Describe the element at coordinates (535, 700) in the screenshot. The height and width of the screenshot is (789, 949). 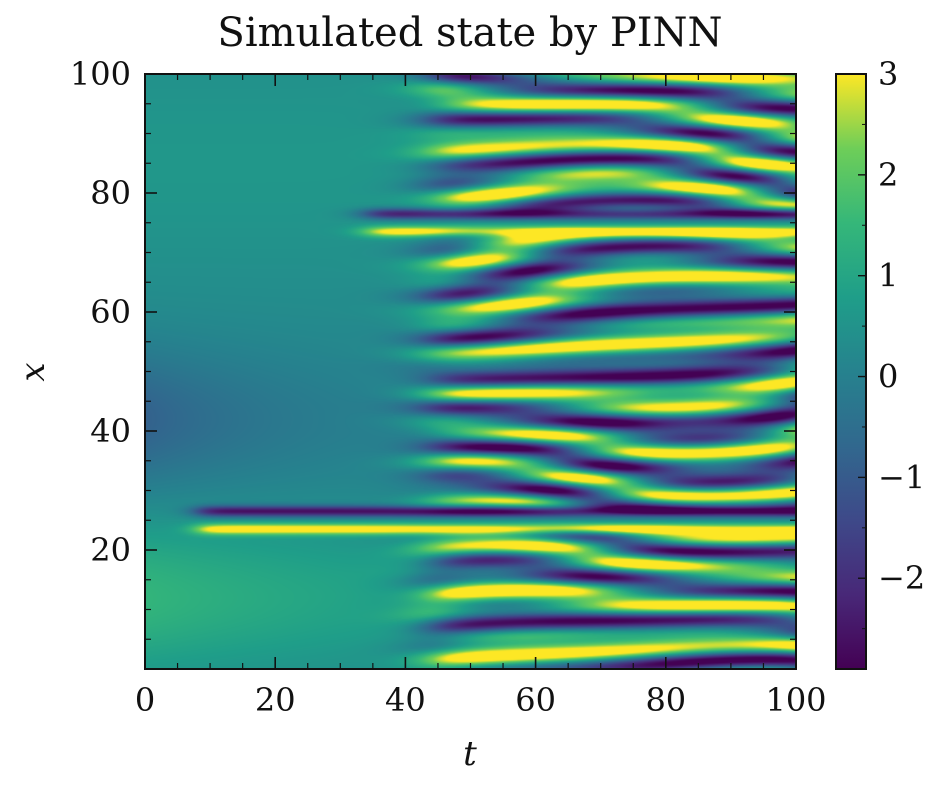
I see `x-tick-label: 60` at that location.